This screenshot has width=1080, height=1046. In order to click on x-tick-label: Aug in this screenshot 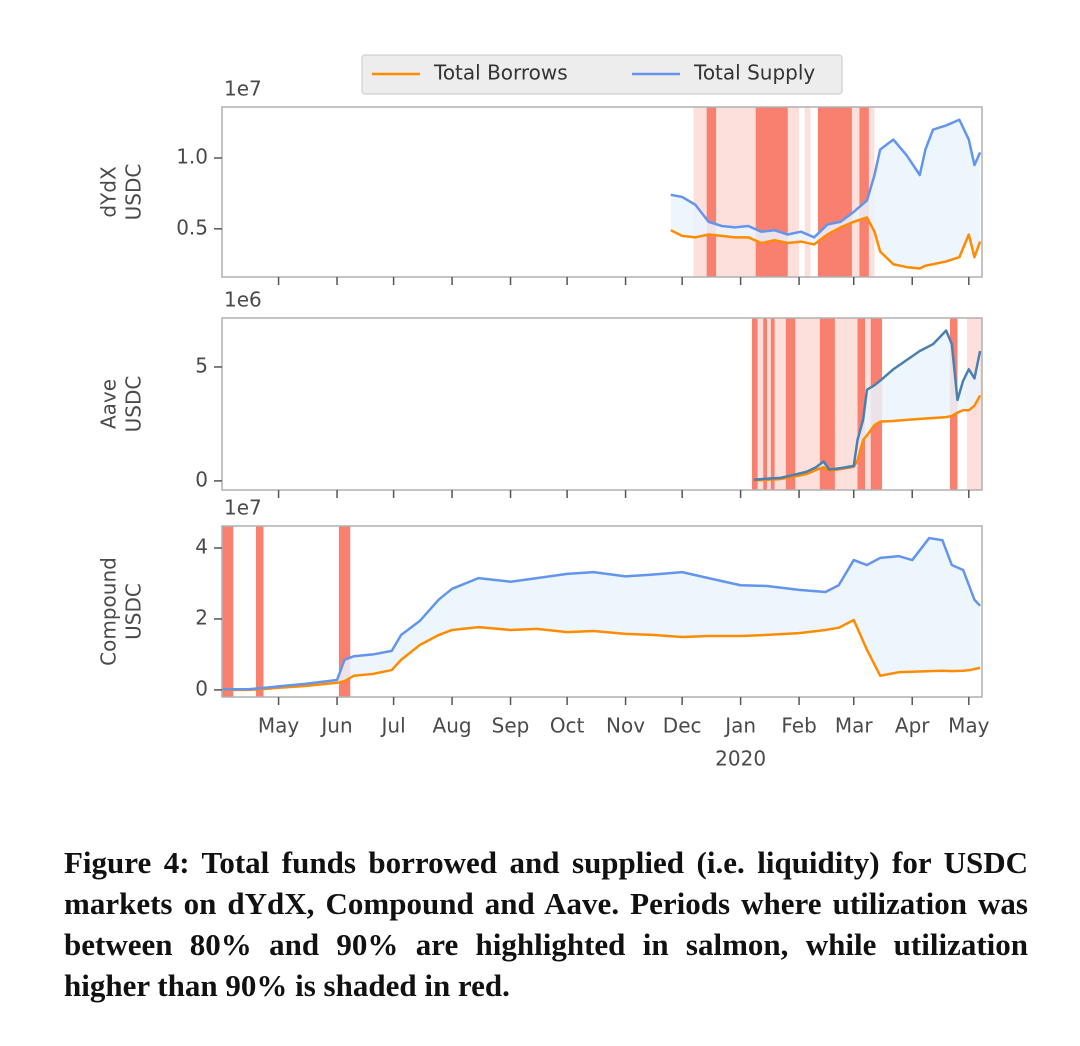, I will do `click(452, 726)`.